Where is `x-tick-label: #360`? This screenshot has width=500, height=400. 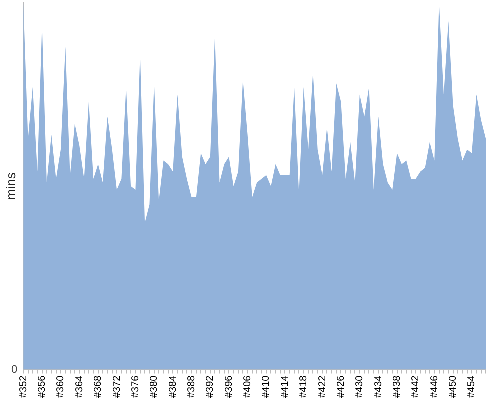
x-tick-label: #360 is located at coordinates (61, 386).